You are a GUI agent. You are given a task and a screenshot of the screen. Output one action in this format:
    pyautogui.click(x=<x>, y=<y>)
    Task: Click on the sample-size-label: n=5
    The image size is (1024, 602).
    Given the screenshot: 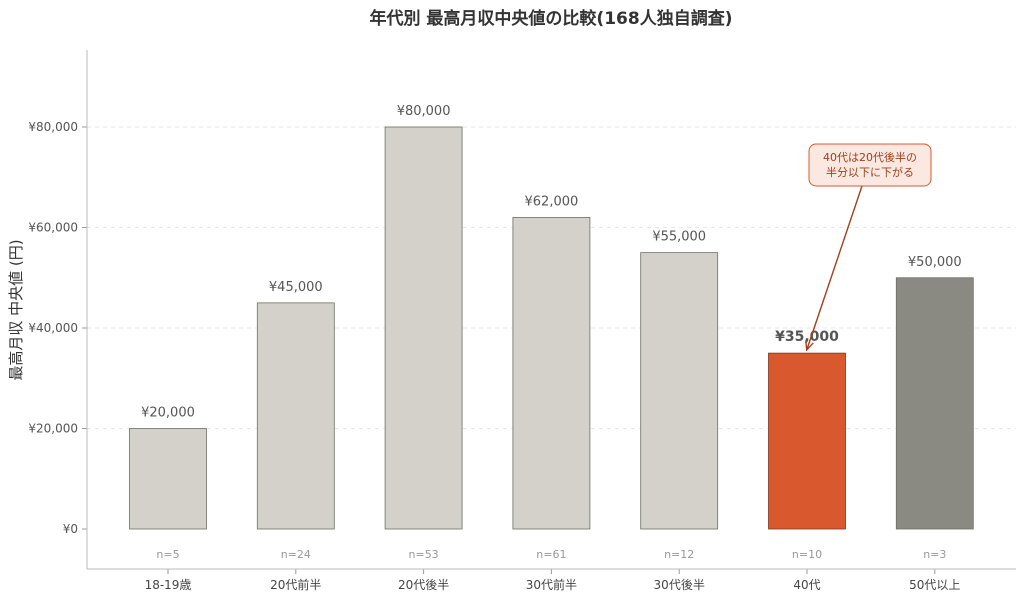 What is the action you would take?
    pyautogui.click(x=167, y=554)
    